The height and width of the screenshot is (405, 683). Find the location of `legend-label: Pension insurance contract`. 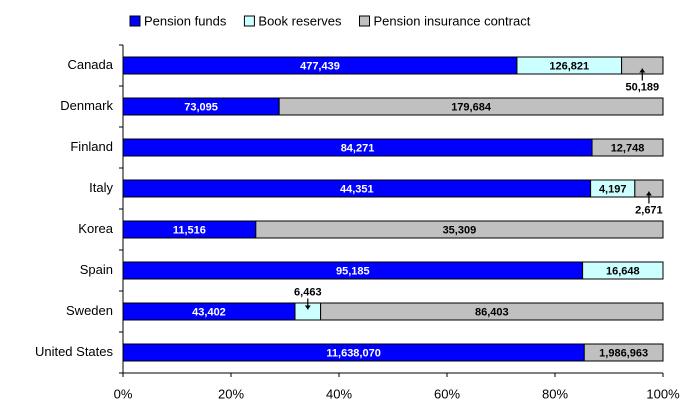

legend-label: Pension insurance contract is located at coordinates (452, 20).